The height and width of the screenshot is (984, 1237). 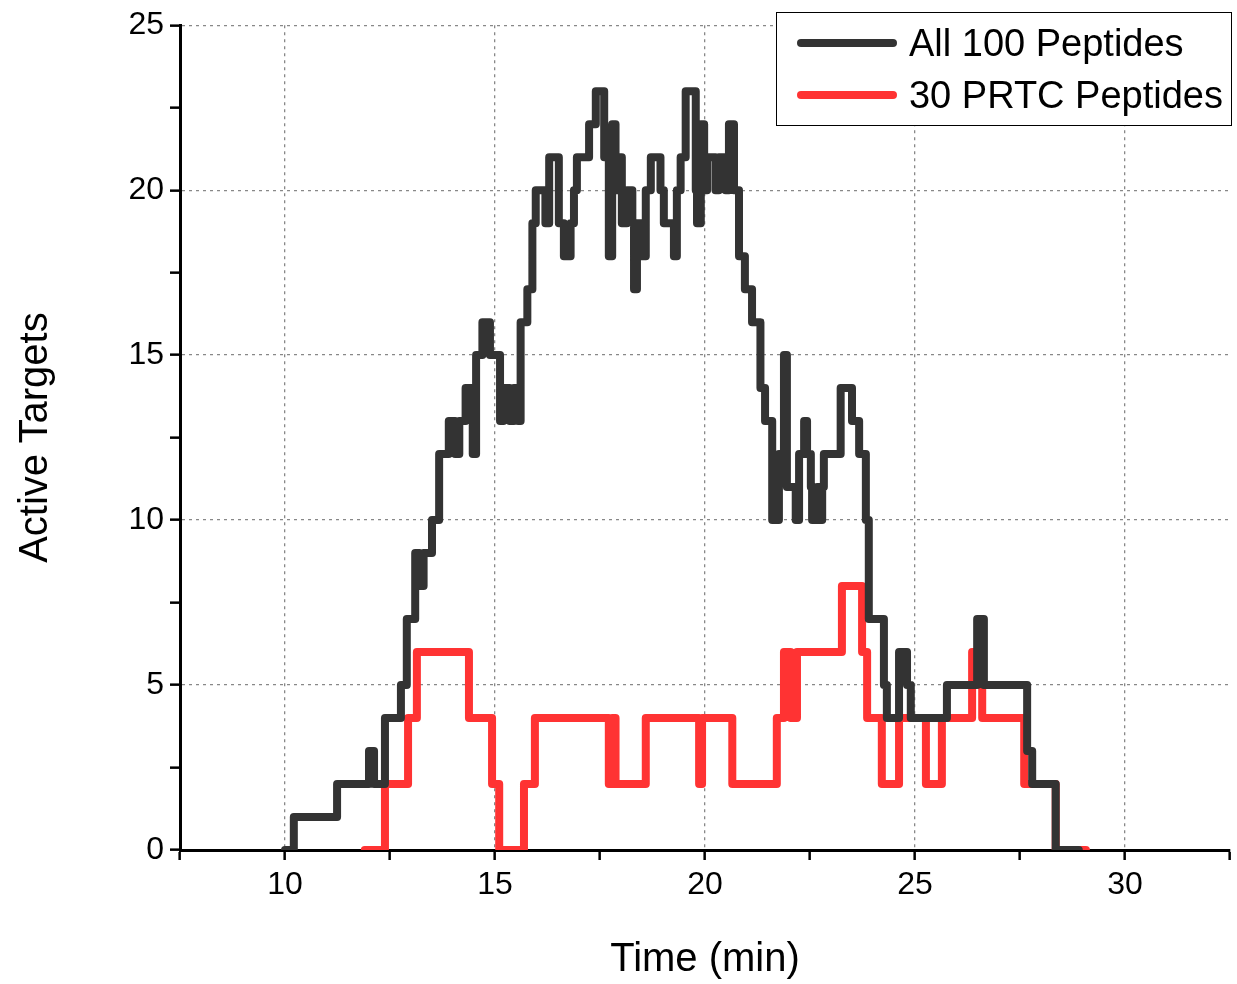 I want to click on x-tick-label: 30, so click(x=1125, y=883).